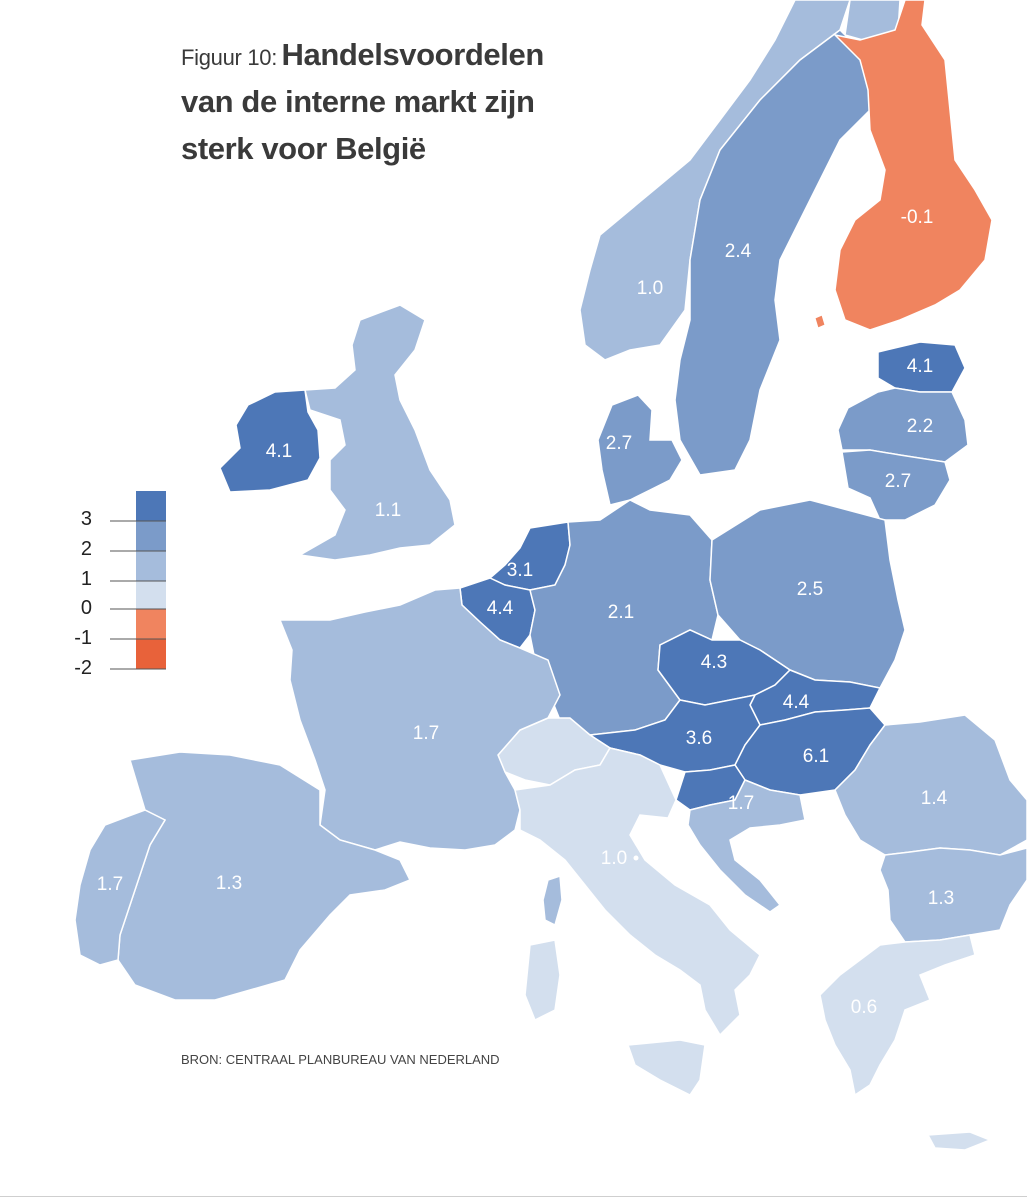 This screenshot has width=1027, height=1200. Describe the element at coordinates (83, 638) in the screenshot. I see `legend-label-neg1: -1` at that location.